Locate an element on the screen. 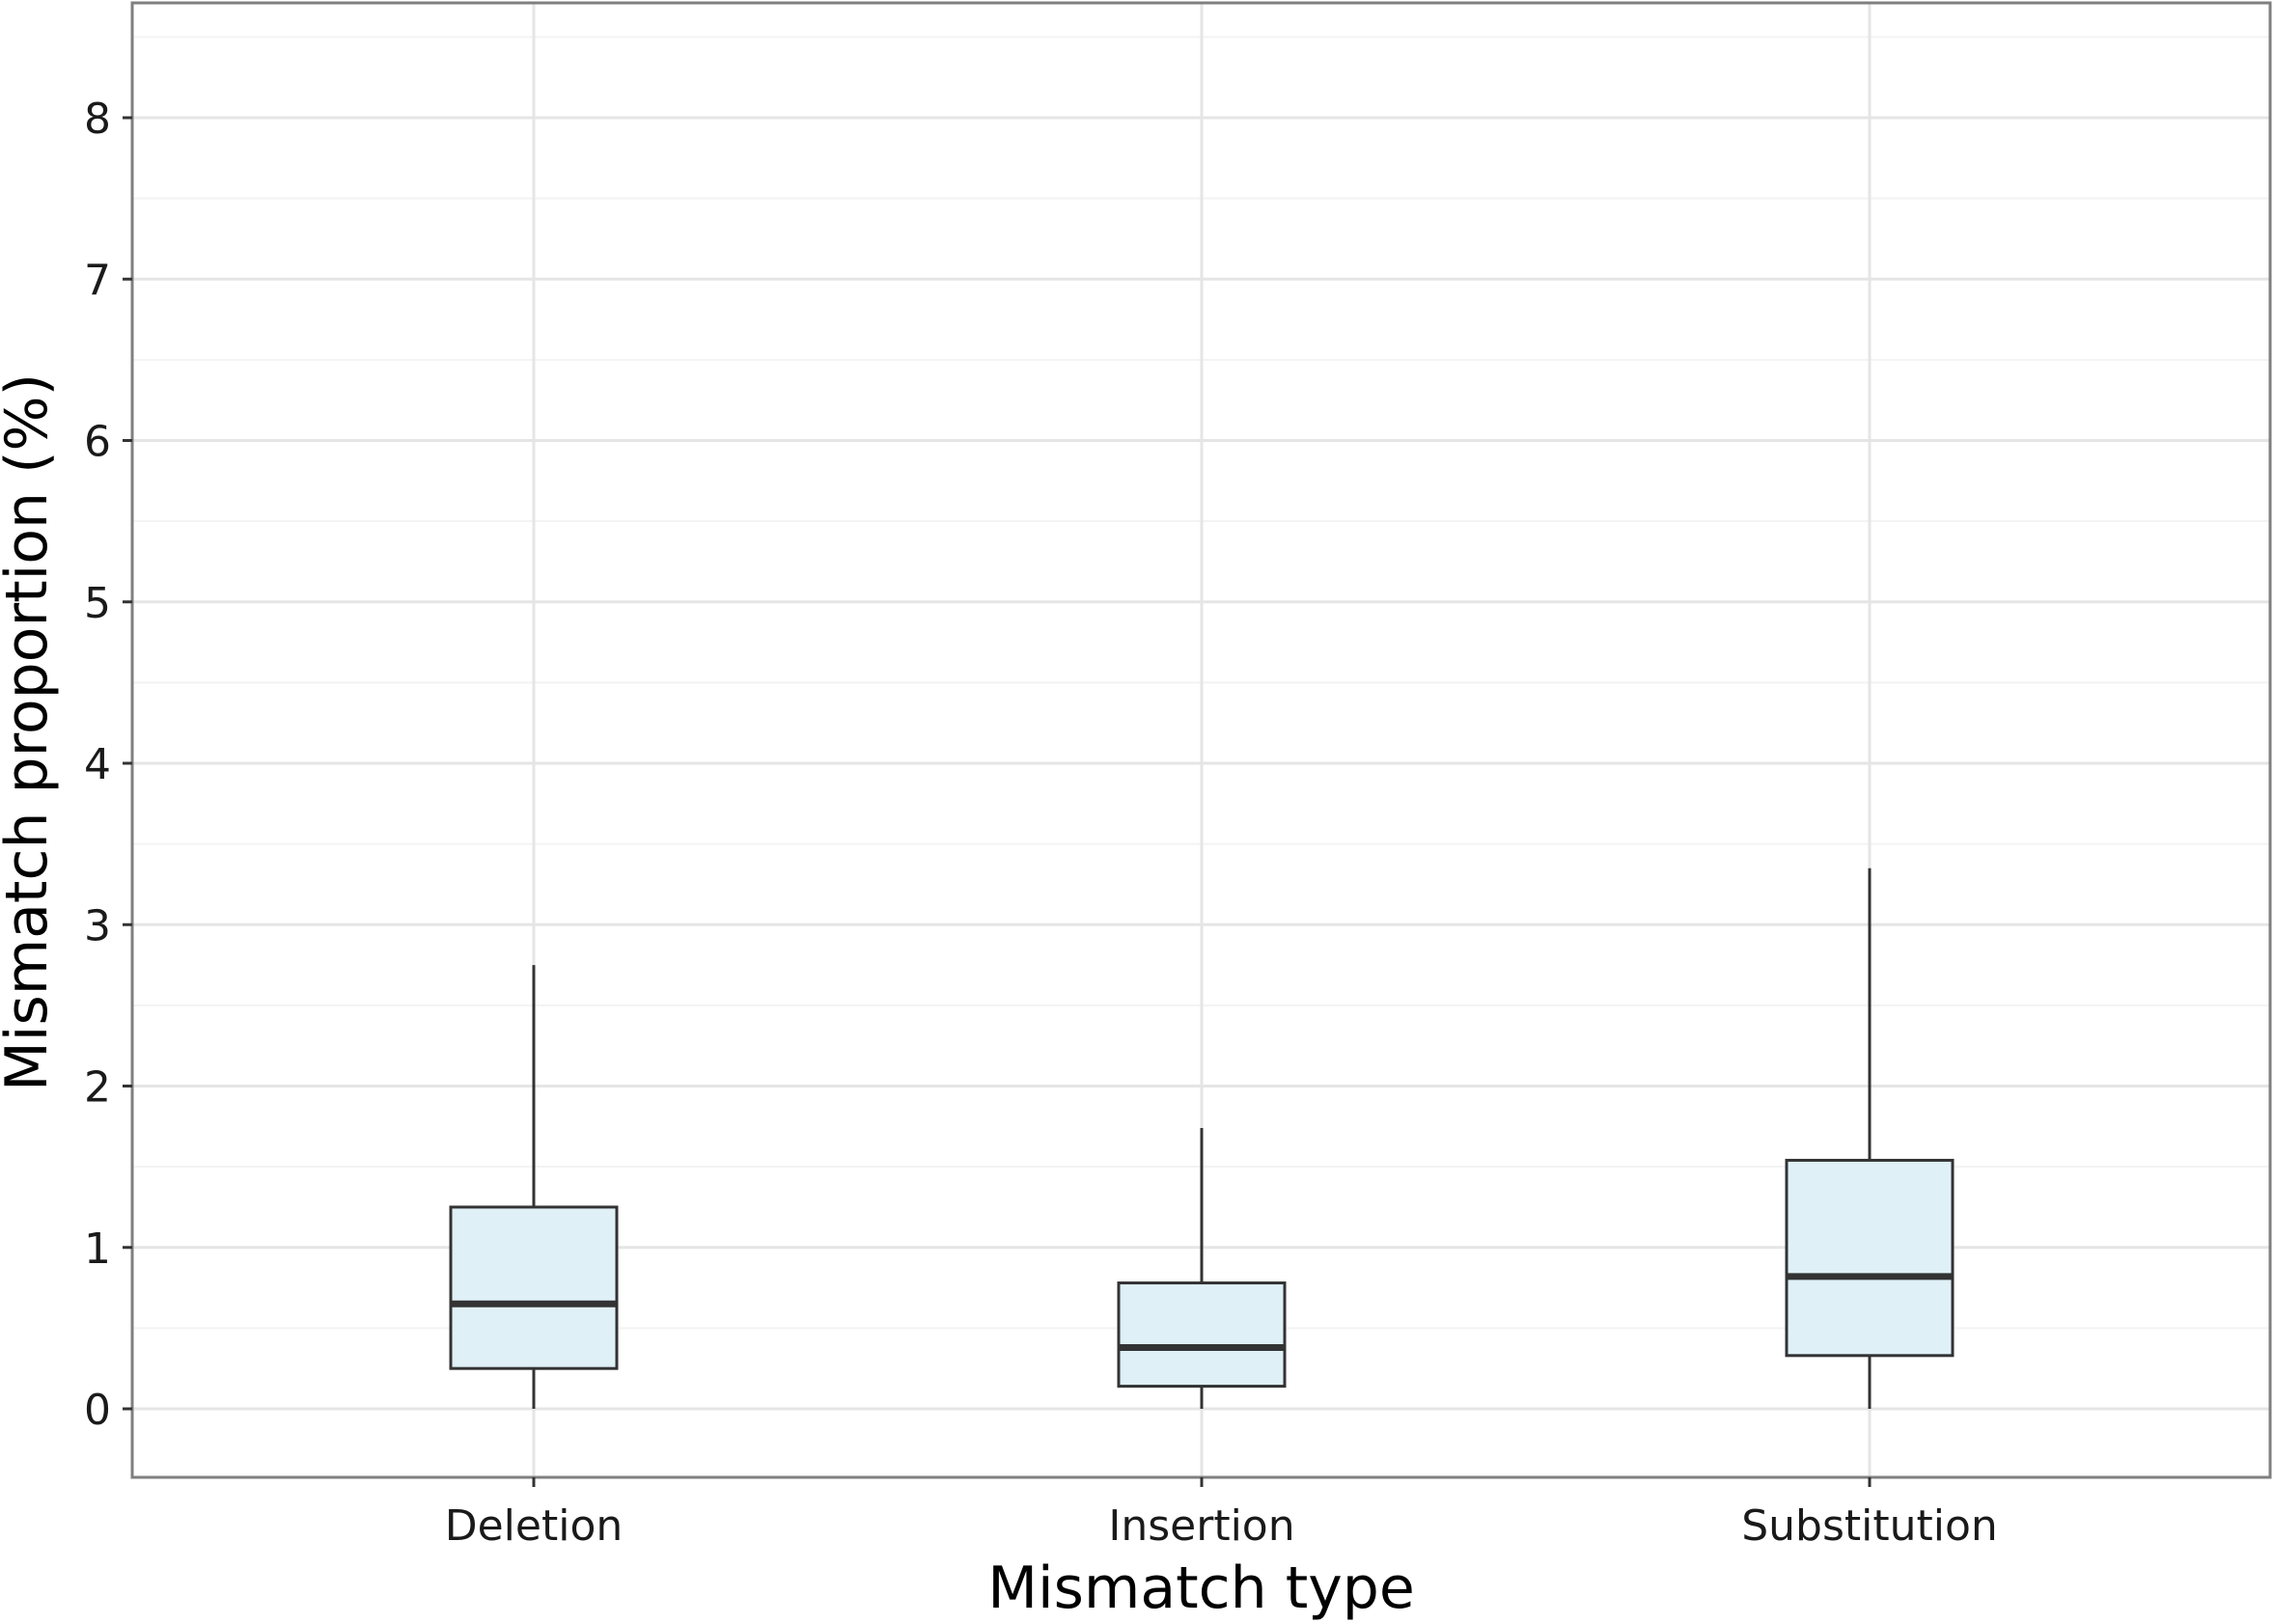 This screenshot has width=2274, height=1624. box-substitution is located at coordinates (1870, 1138).